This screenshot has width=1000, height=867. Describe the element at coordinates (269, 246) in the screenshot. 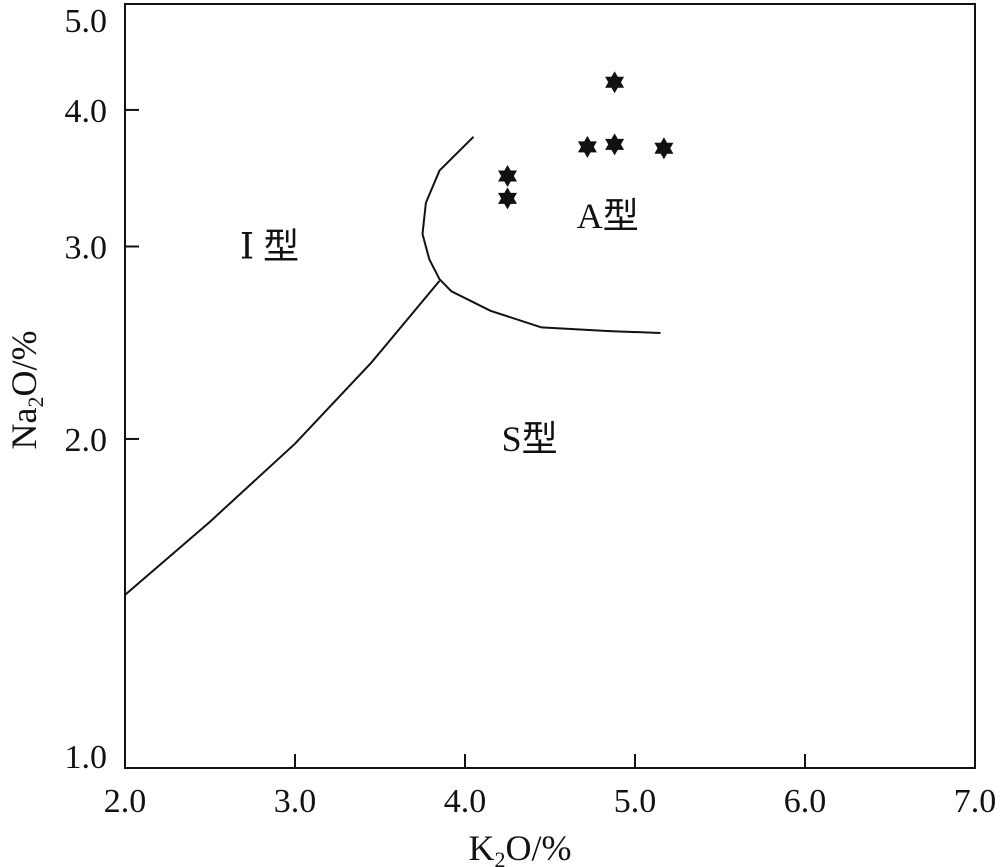

I see `region-label: Ⅰ 型` at that location.